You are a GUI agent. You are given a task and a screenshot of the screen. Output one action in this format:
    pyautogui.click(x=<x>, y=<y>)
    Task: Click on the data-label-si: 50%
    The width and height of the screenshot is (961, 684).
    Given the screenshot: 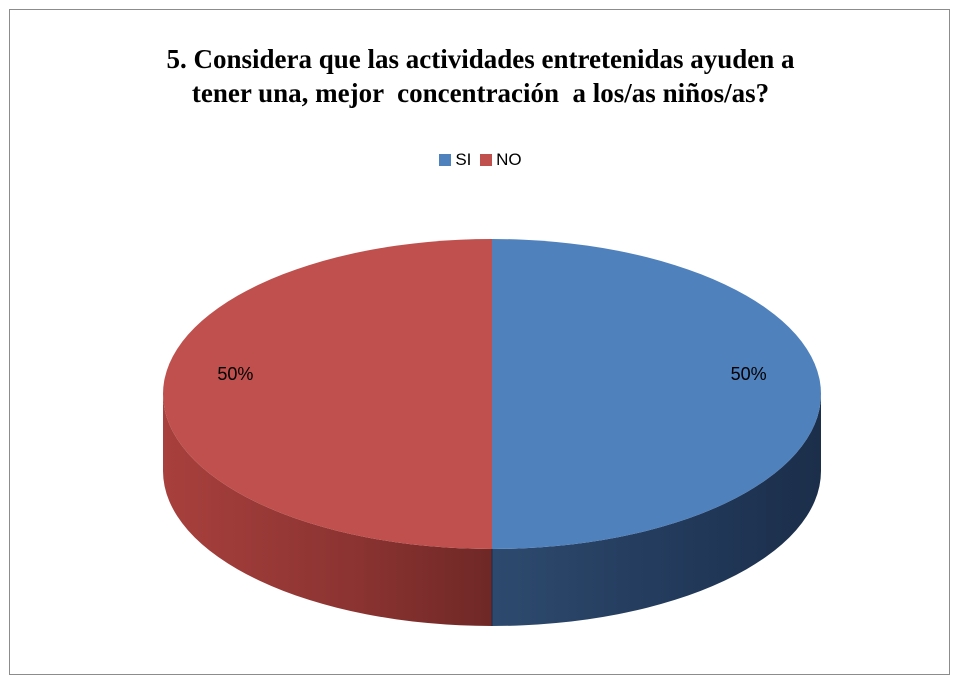 What is the action you would take?
    pyautogui.click(x=749, y=374)
    